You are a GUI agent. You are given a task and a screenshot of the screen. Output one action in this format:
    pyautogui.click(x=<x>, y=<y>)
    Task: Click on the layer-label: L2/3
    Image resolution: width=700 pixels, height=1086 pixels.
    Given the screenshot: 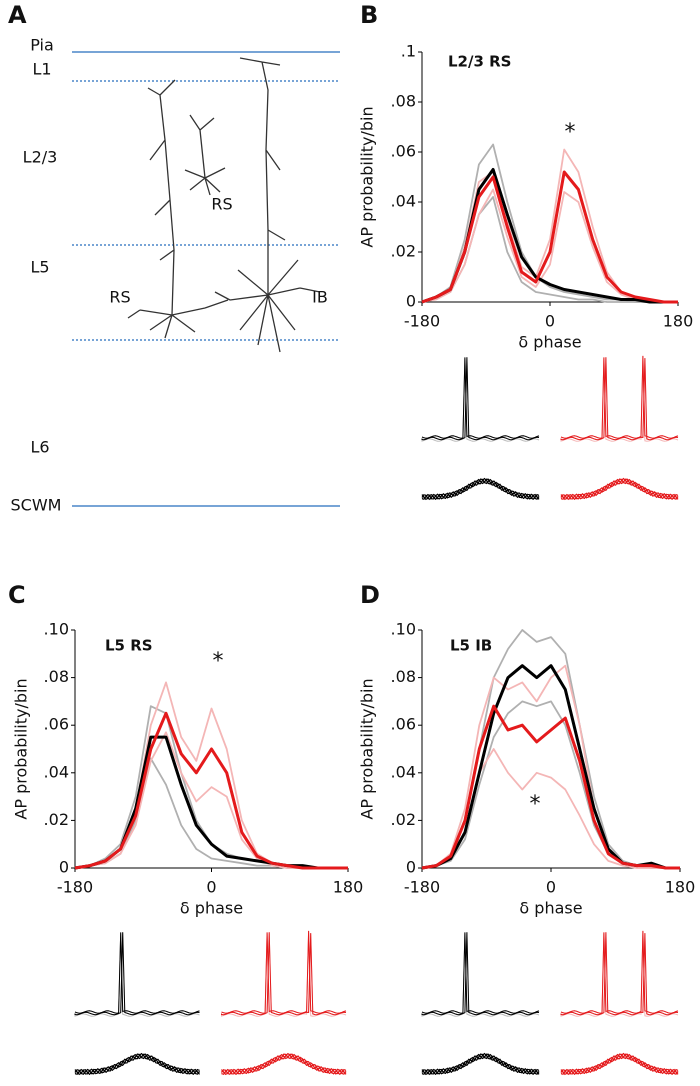 What is the action you would take?
    pyautogui.click(x=40, y=157)
    